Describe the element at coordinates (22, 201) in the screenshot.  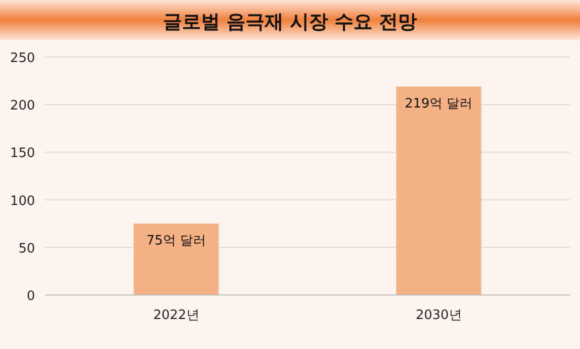
I see `y-tick-label: 100` at that location.